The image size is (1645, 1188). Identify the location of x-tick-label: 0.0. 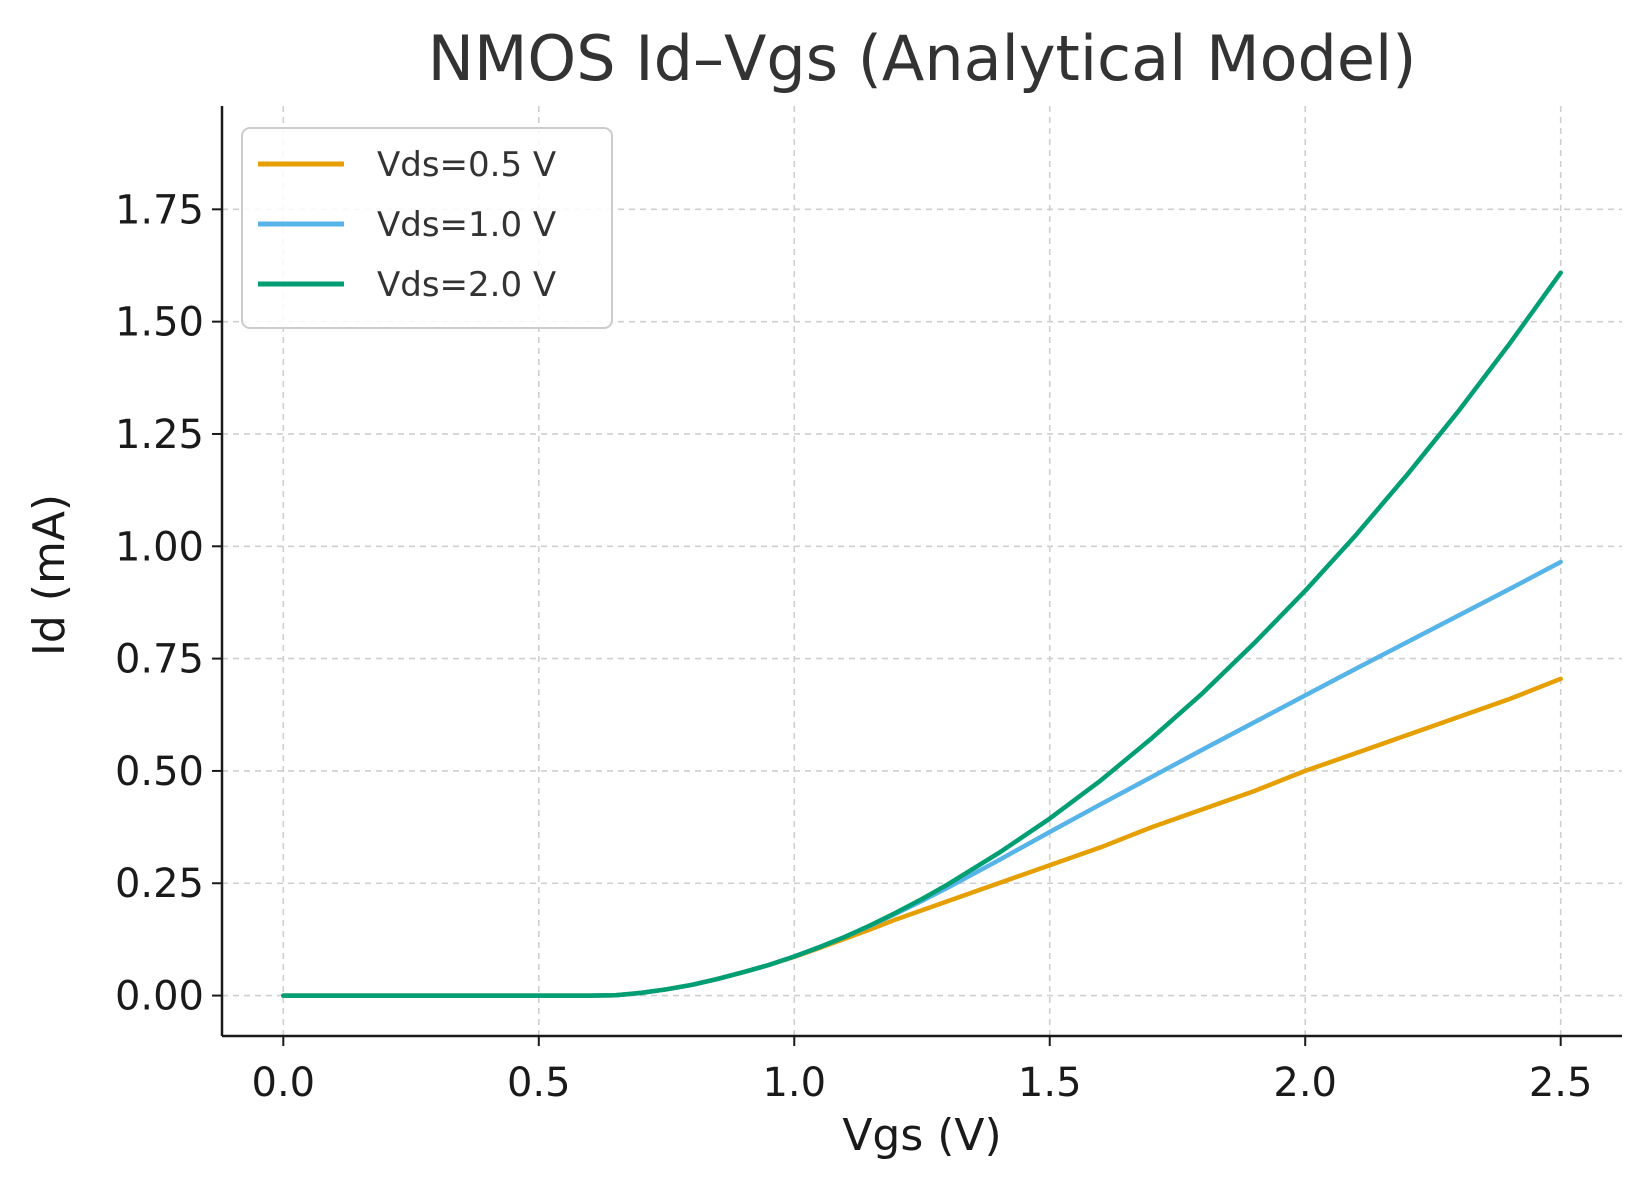
(284, 1083).